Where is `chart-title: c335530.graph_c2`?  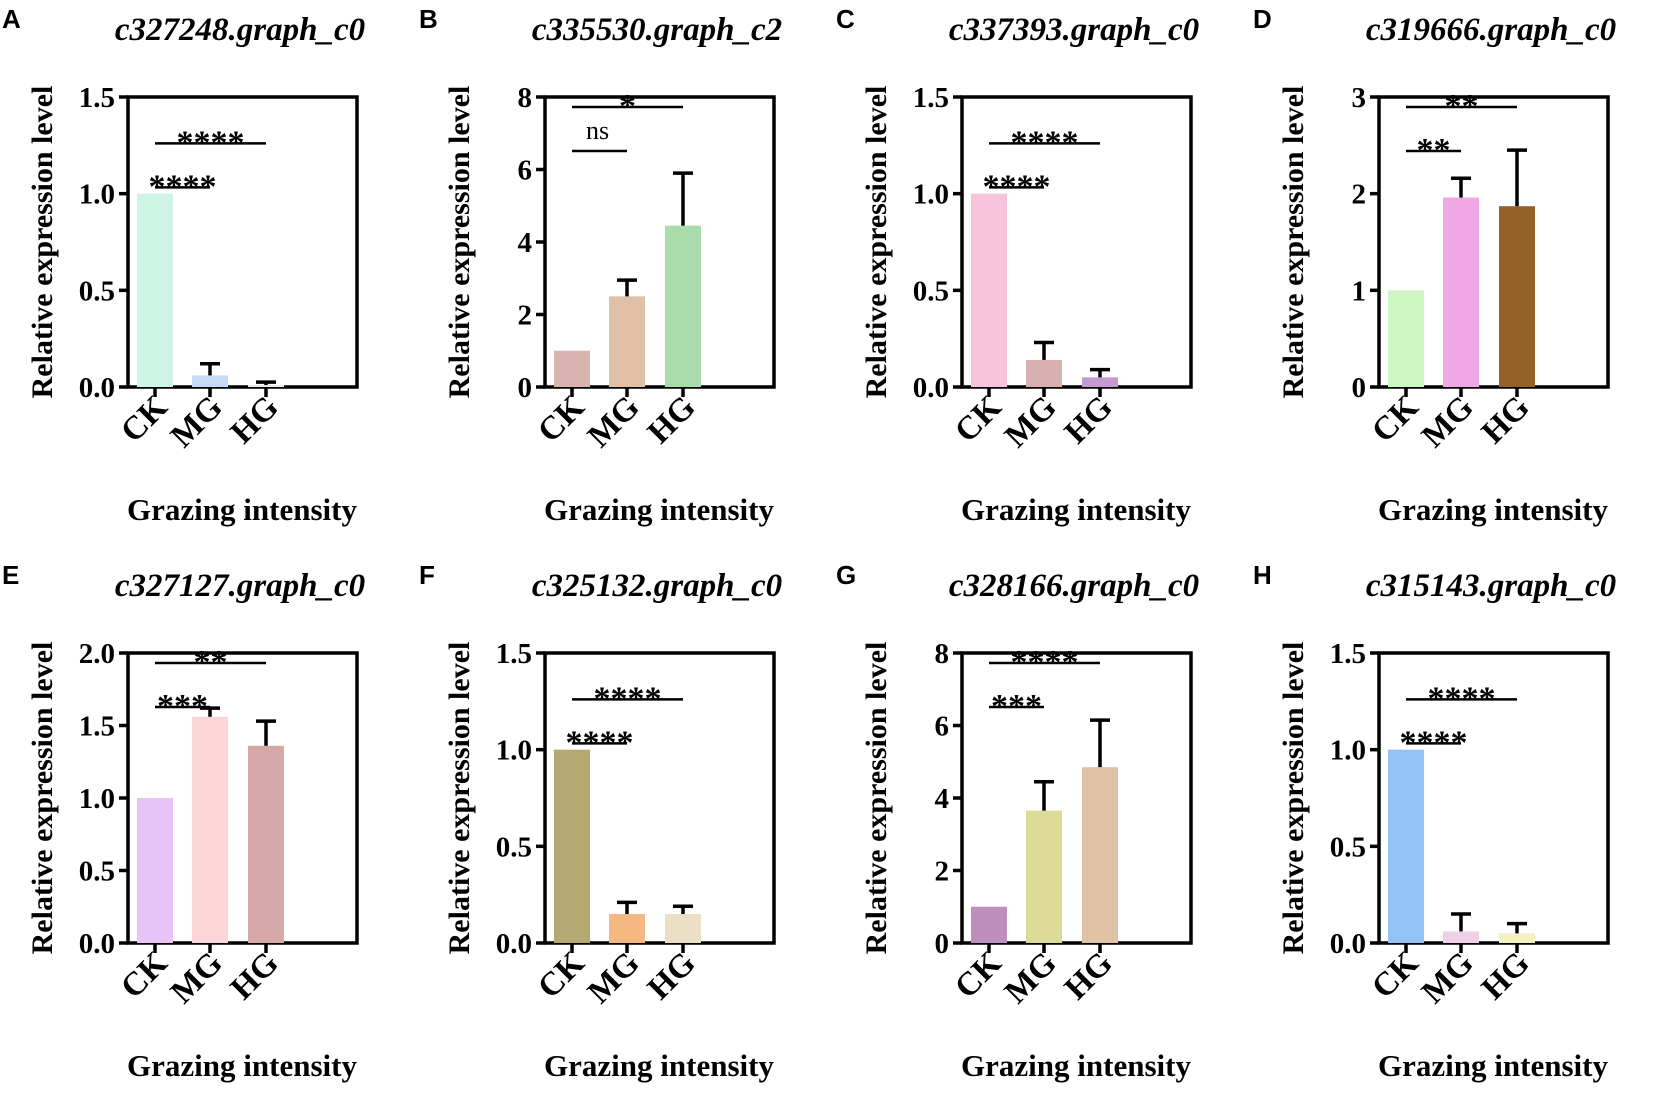 chart-title: c335530.graph_c2 is located at coordinates (657, 30).